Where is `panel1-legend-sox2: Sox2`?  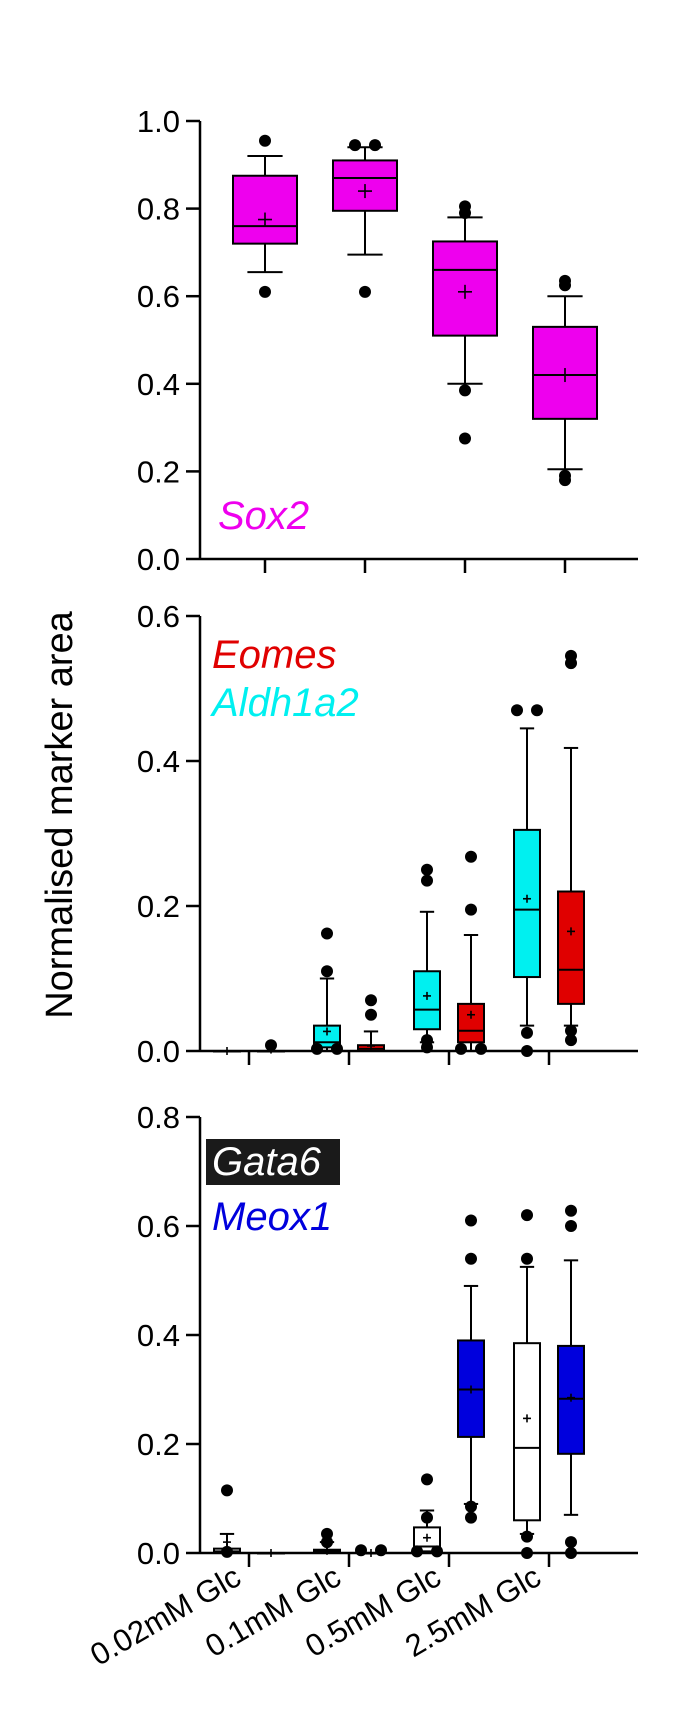 panel1-legend-sox2: Sox2 is located at coordinates (263, 516).